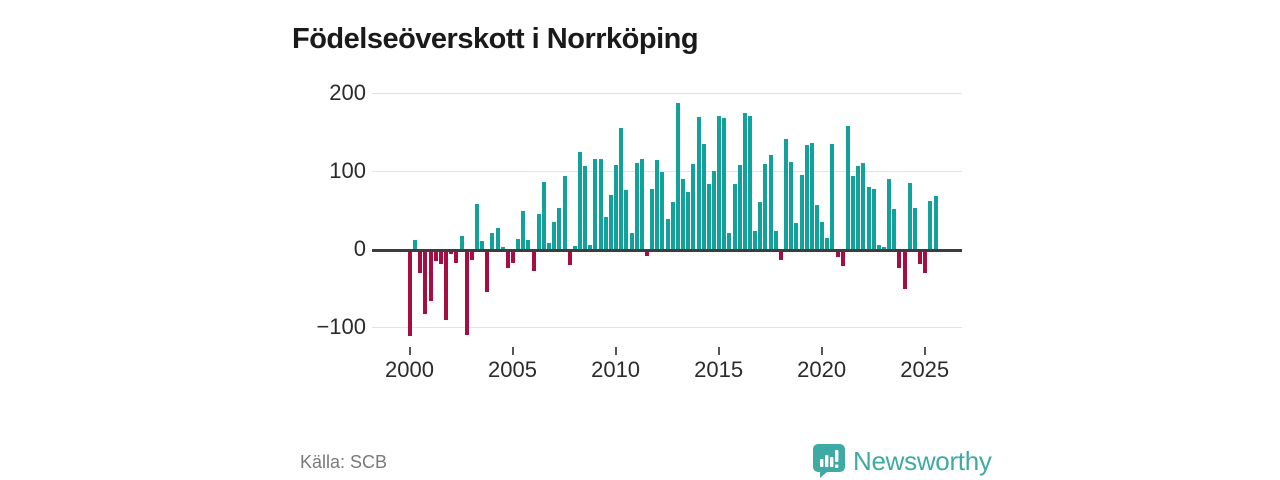  I want to click on bar-2021-q3, so click(853, 212).